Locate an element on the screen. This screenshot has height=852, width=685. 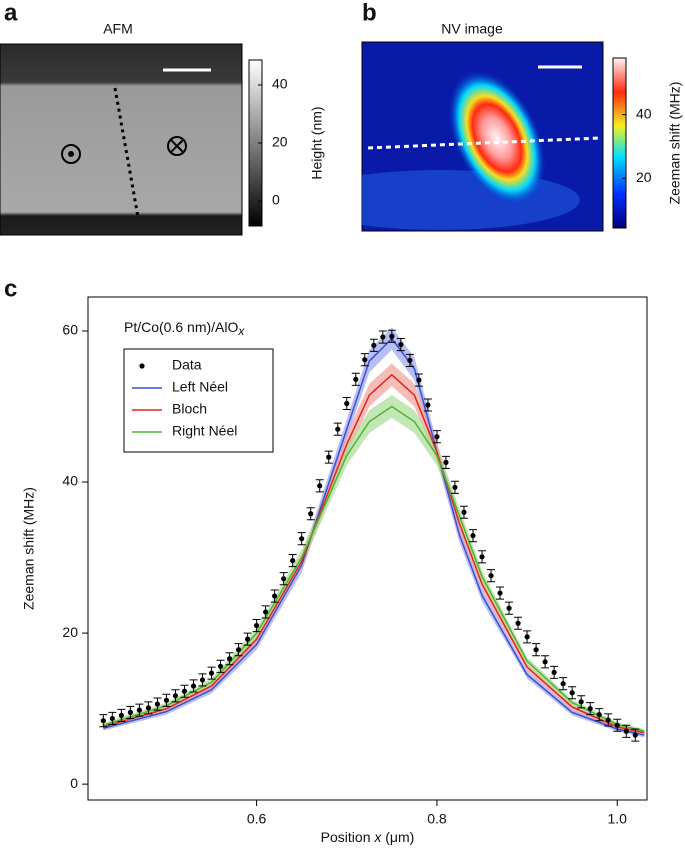
colorbar is located at coordinates (619, 143).